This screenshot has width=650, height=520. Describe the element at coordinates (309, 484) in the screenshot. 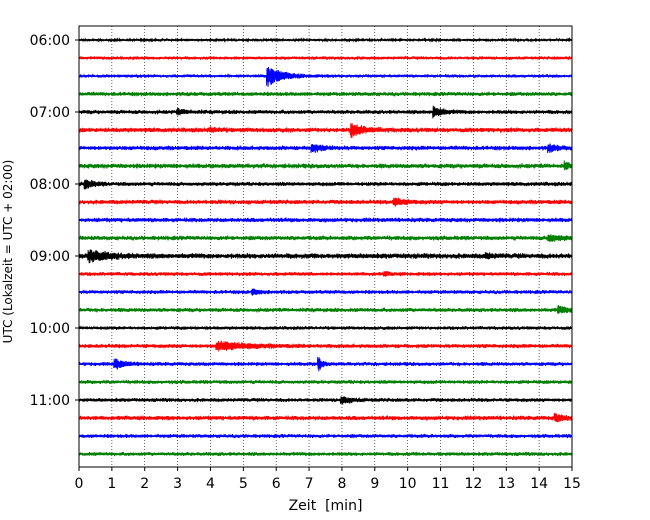

I see `x-tick-label: 7` at that location.